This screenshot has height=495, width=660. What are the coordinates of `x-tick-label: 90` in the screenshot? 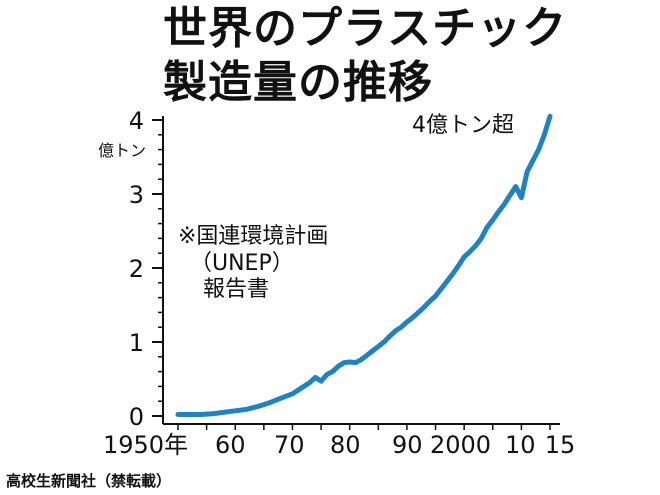 It's located at (407, 445).